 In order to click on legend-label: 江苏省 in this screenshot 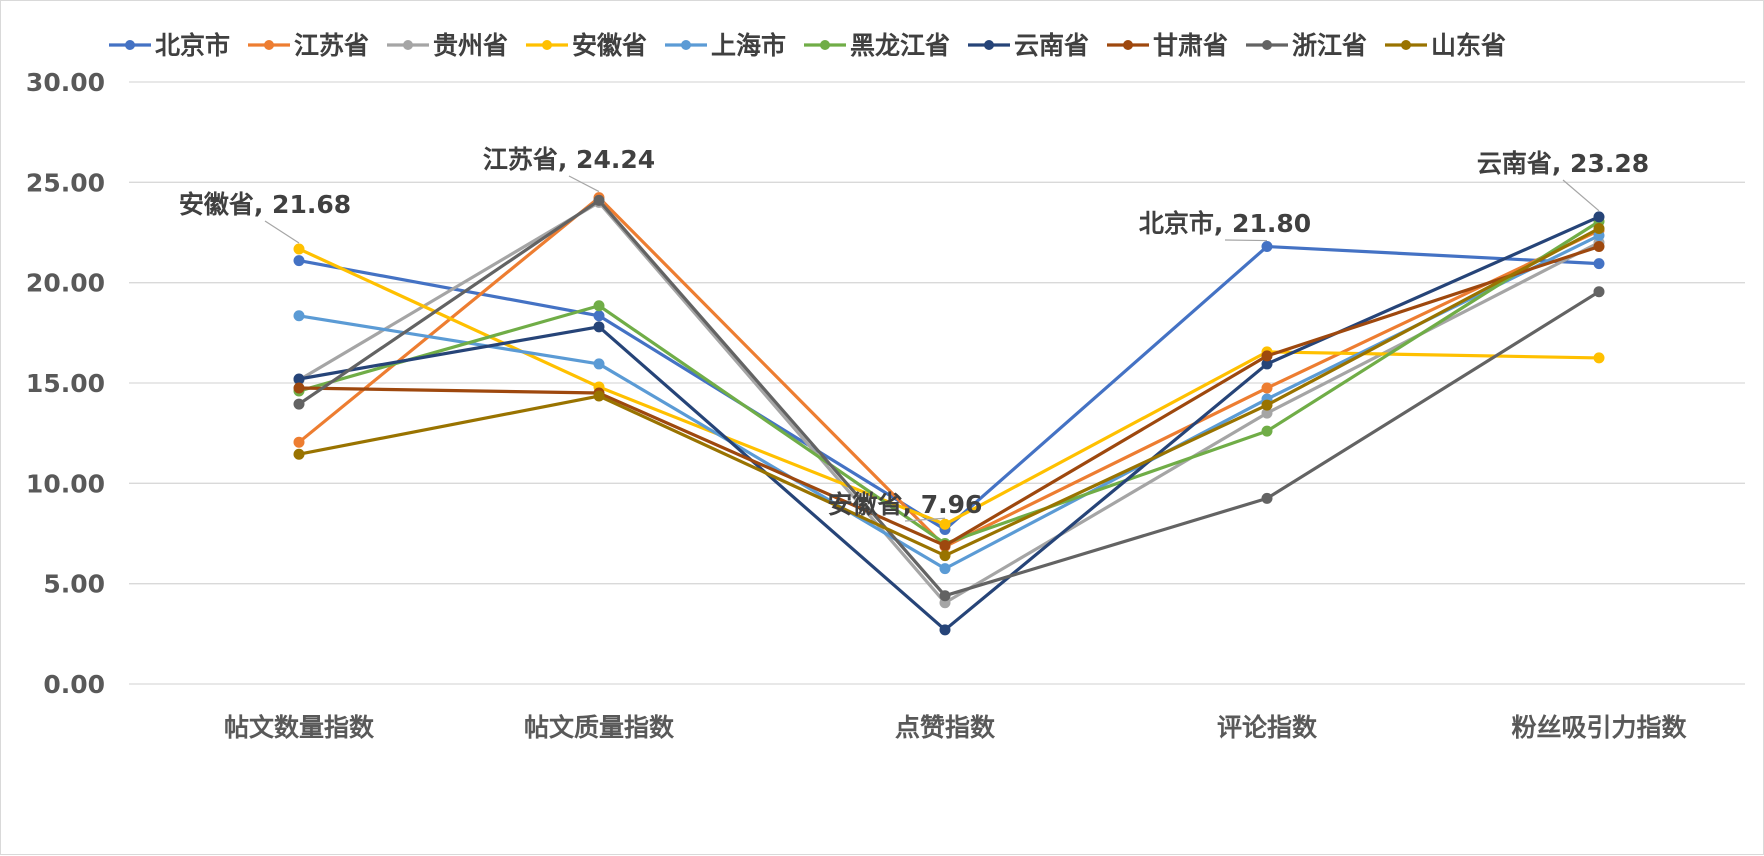, I will do `click(331, 45)`.